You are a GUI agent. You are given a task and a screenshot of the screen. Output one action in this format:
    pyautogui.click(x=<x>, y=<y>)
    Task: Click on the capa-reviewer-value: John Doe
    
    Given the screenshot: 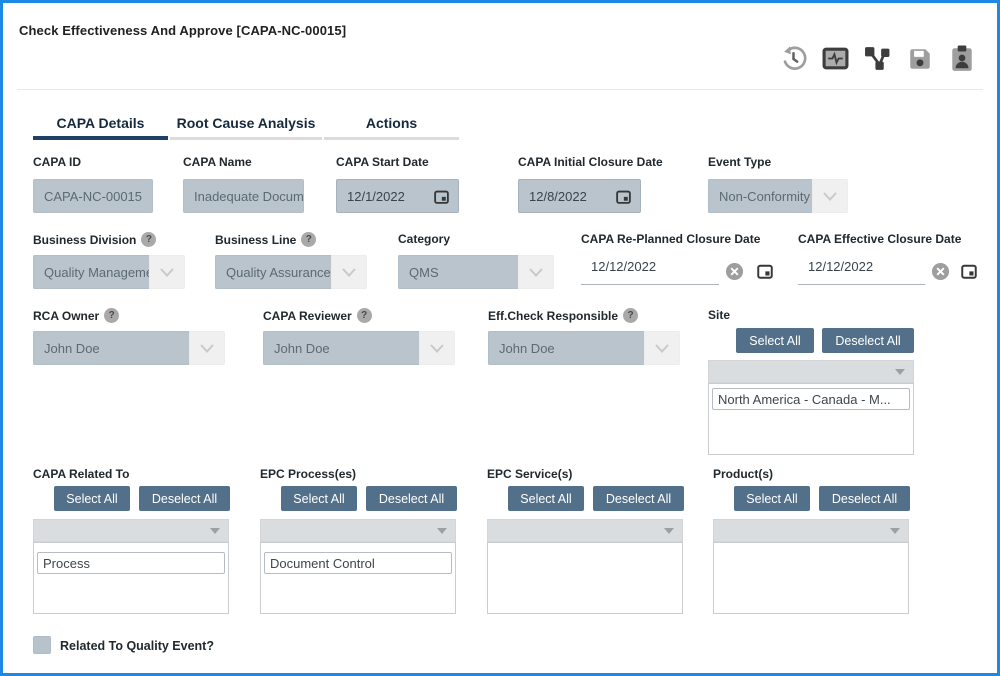 What is the action you would take?
    pyautogui.click(x=302, y=348)
    